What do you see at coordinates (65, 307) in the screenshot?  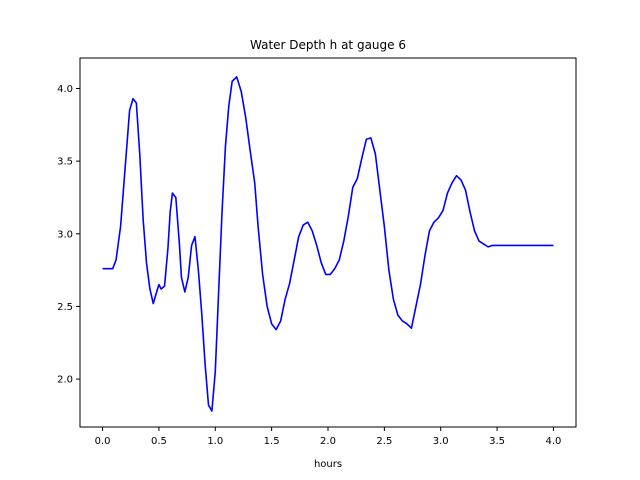 I see `y-tick-label: 2.5` at bounding box center [65, 307].